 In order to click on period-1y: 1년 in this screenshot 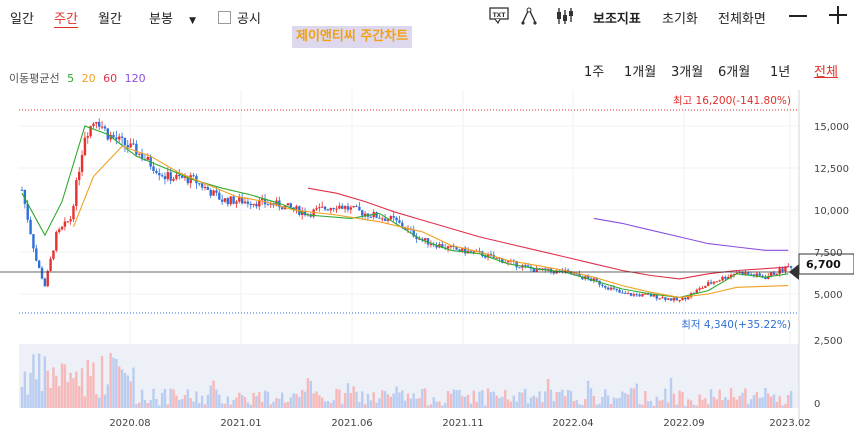, I will do `click(780, 72)`.